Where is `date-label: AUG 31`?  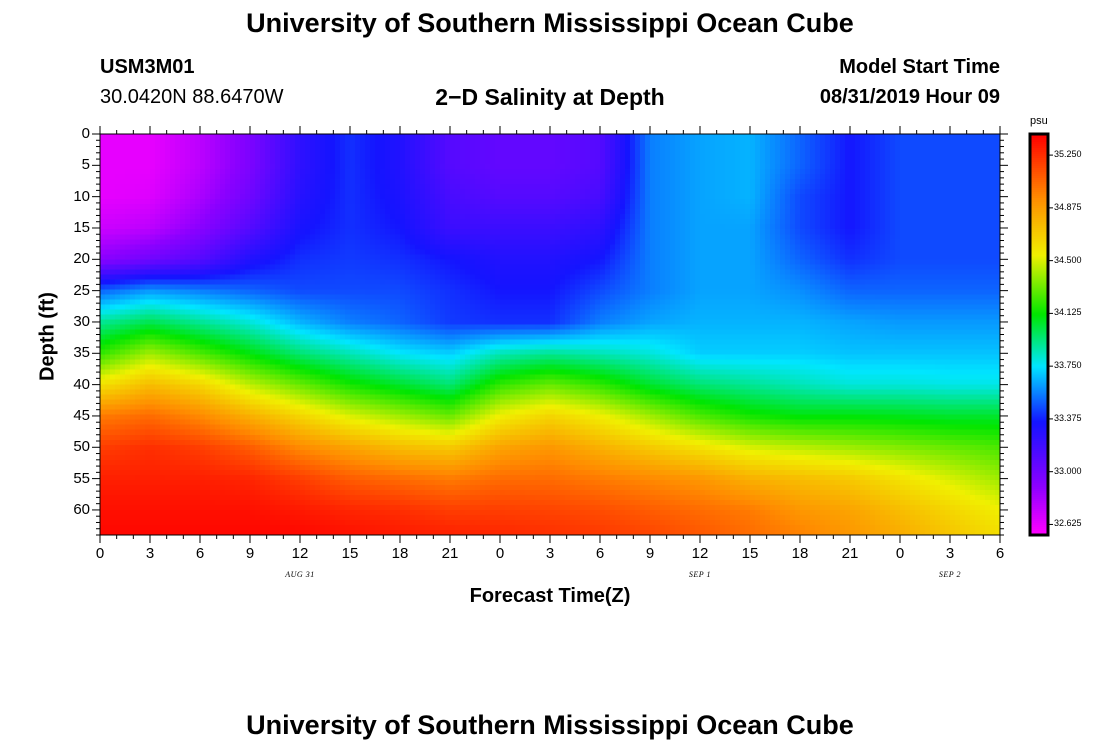 date-label: AUG 31 is located at coordinates (300, 574).